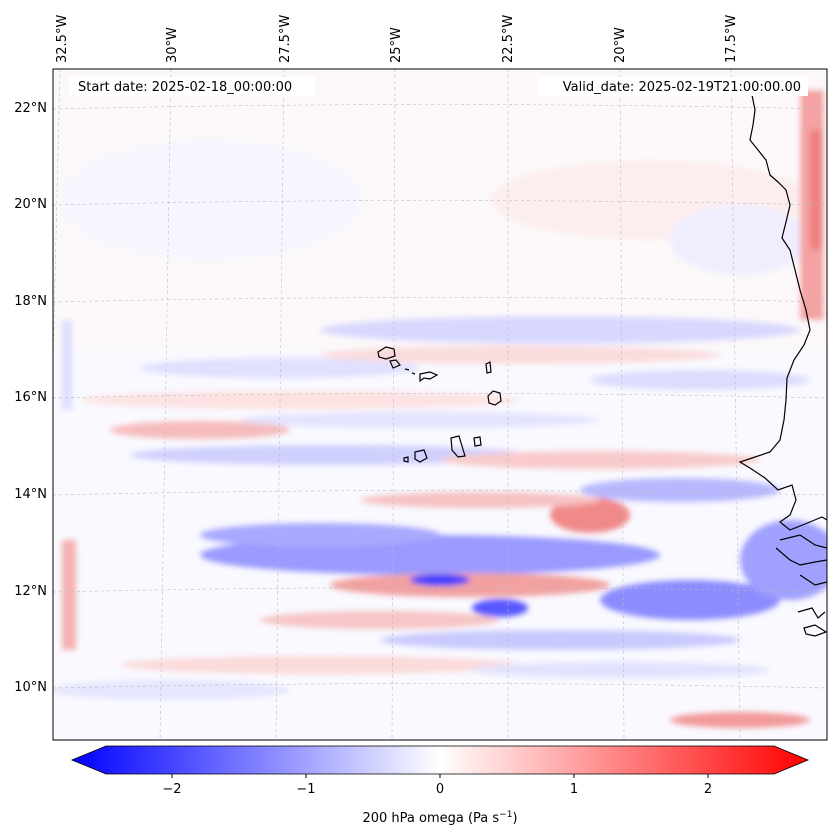  What do you see at coordinates (30, 494) in the screenshot?
I see `lat-label-14n: 14°N` at bounding box center [30, 494].